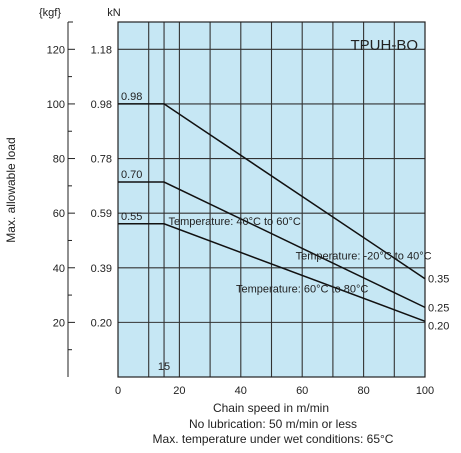 The height and width of the screenshot is (453, 461). I want to click on x-tick-label: 80, so click(363, 391).